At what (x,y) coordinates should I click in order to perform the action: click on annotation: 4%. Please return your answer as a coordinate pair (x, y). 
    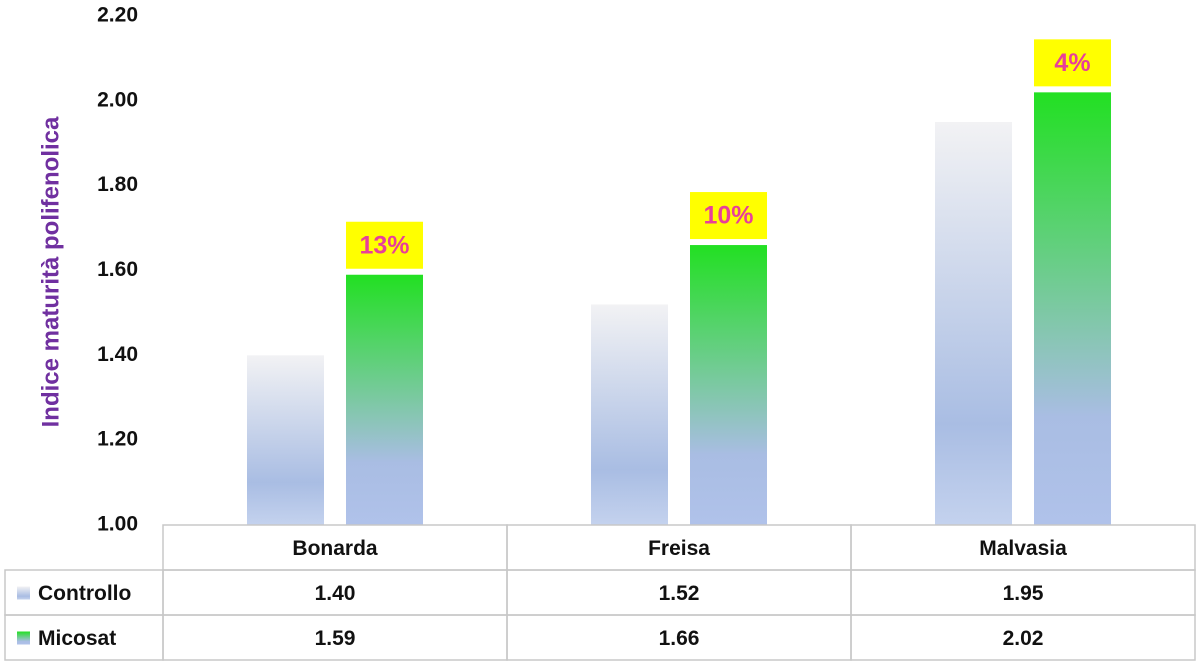
    Looking at the image, I should click on (1072, 63).